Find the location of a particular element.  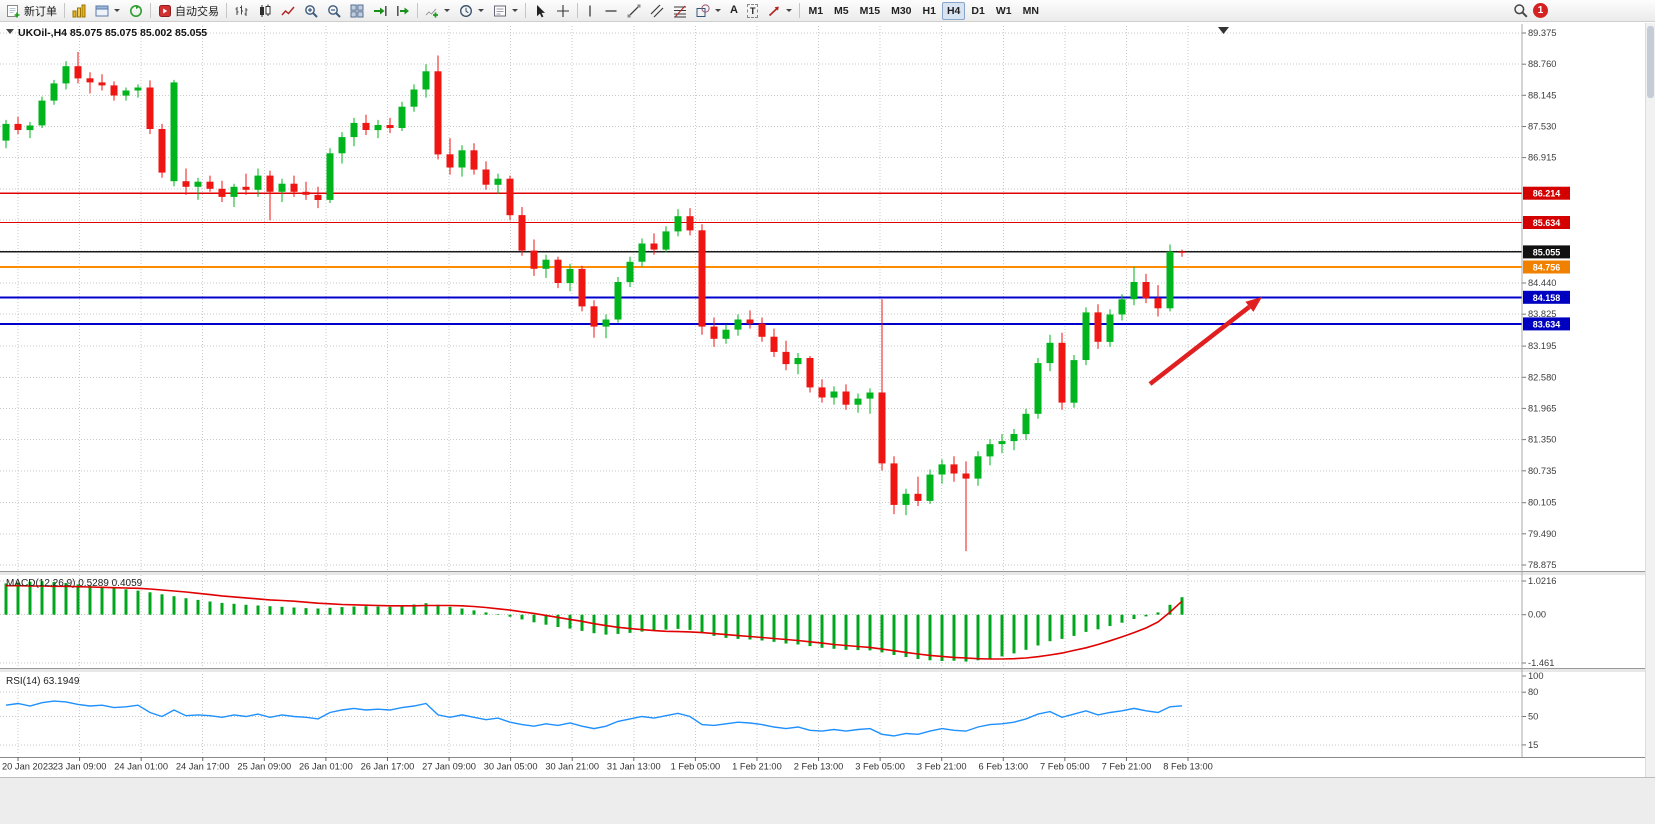

rsi-line is located at coordinates (594, 718).